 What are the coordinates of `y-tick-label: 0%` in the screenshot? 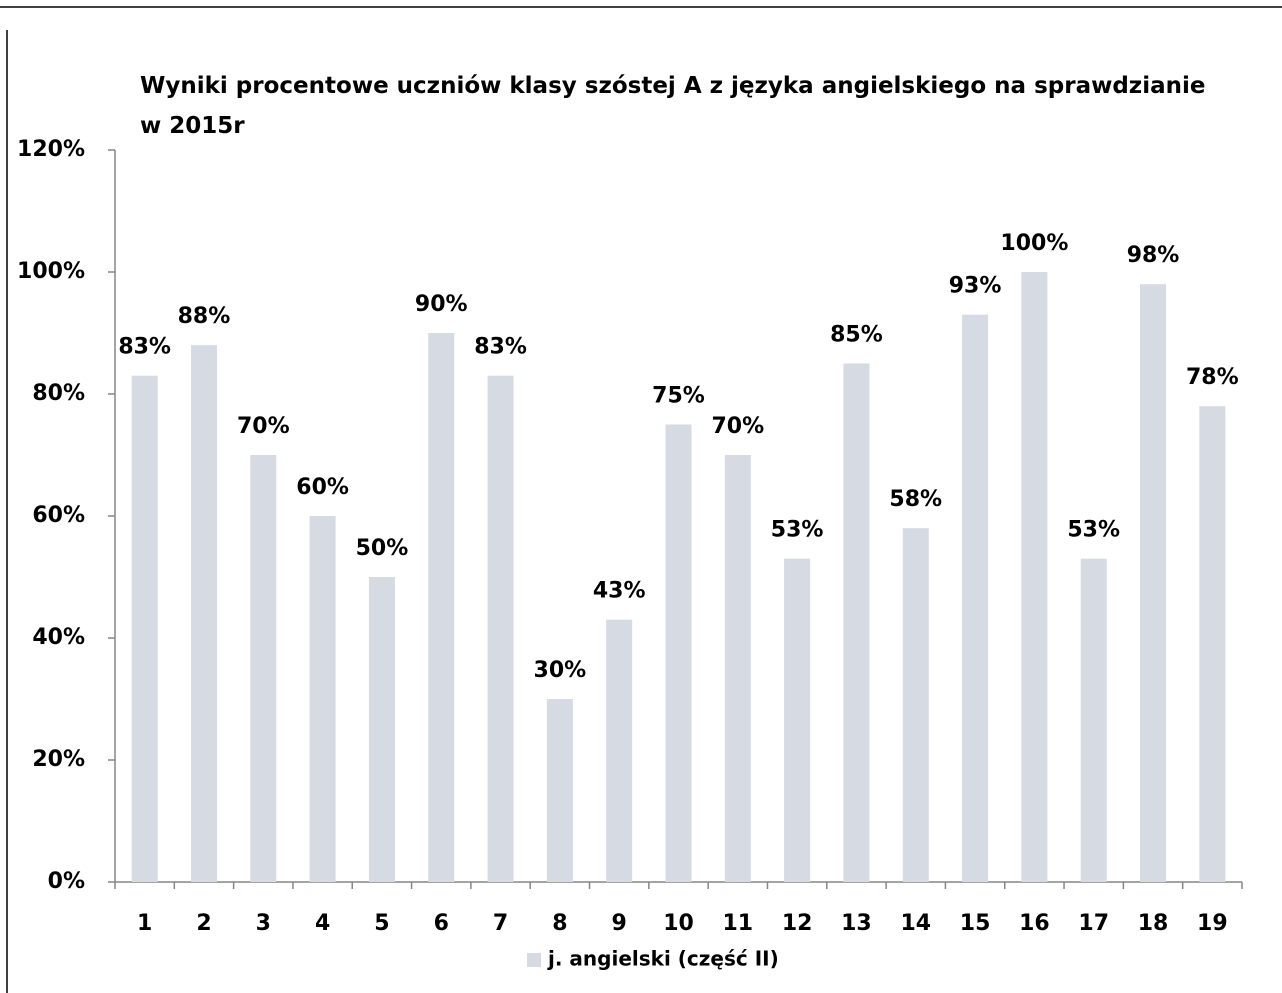 It's located at (66, 881).